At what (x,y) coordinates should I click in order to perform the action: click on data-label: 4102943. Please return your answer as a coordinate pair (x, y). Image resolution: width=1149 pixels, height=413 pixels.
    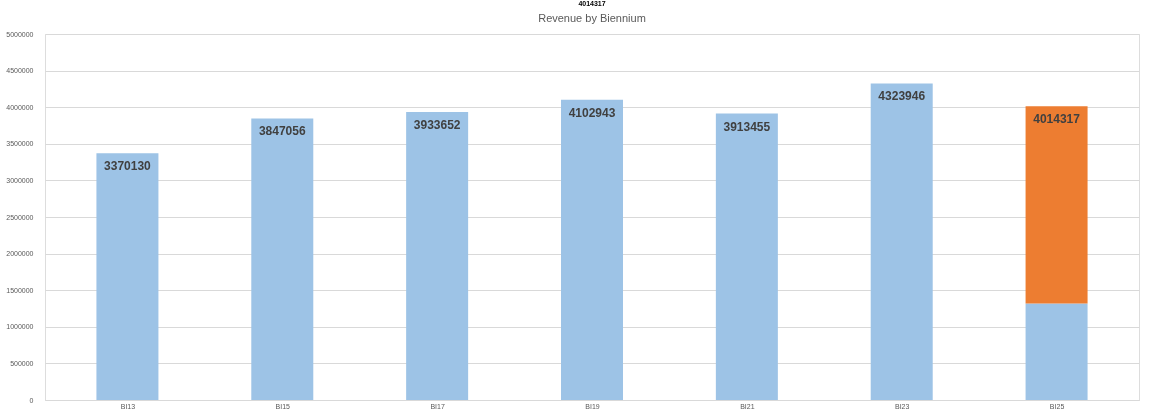
    Looking at the image, I should click on (592, 112).